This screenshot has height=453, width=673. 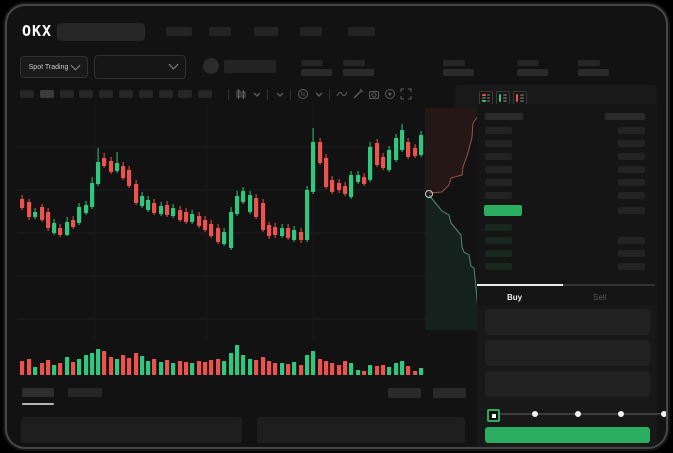 What do you see at coordinates (600, 297) in the screenshot?
I see `tab-sell: Sell` at bounding box center [600, 297].